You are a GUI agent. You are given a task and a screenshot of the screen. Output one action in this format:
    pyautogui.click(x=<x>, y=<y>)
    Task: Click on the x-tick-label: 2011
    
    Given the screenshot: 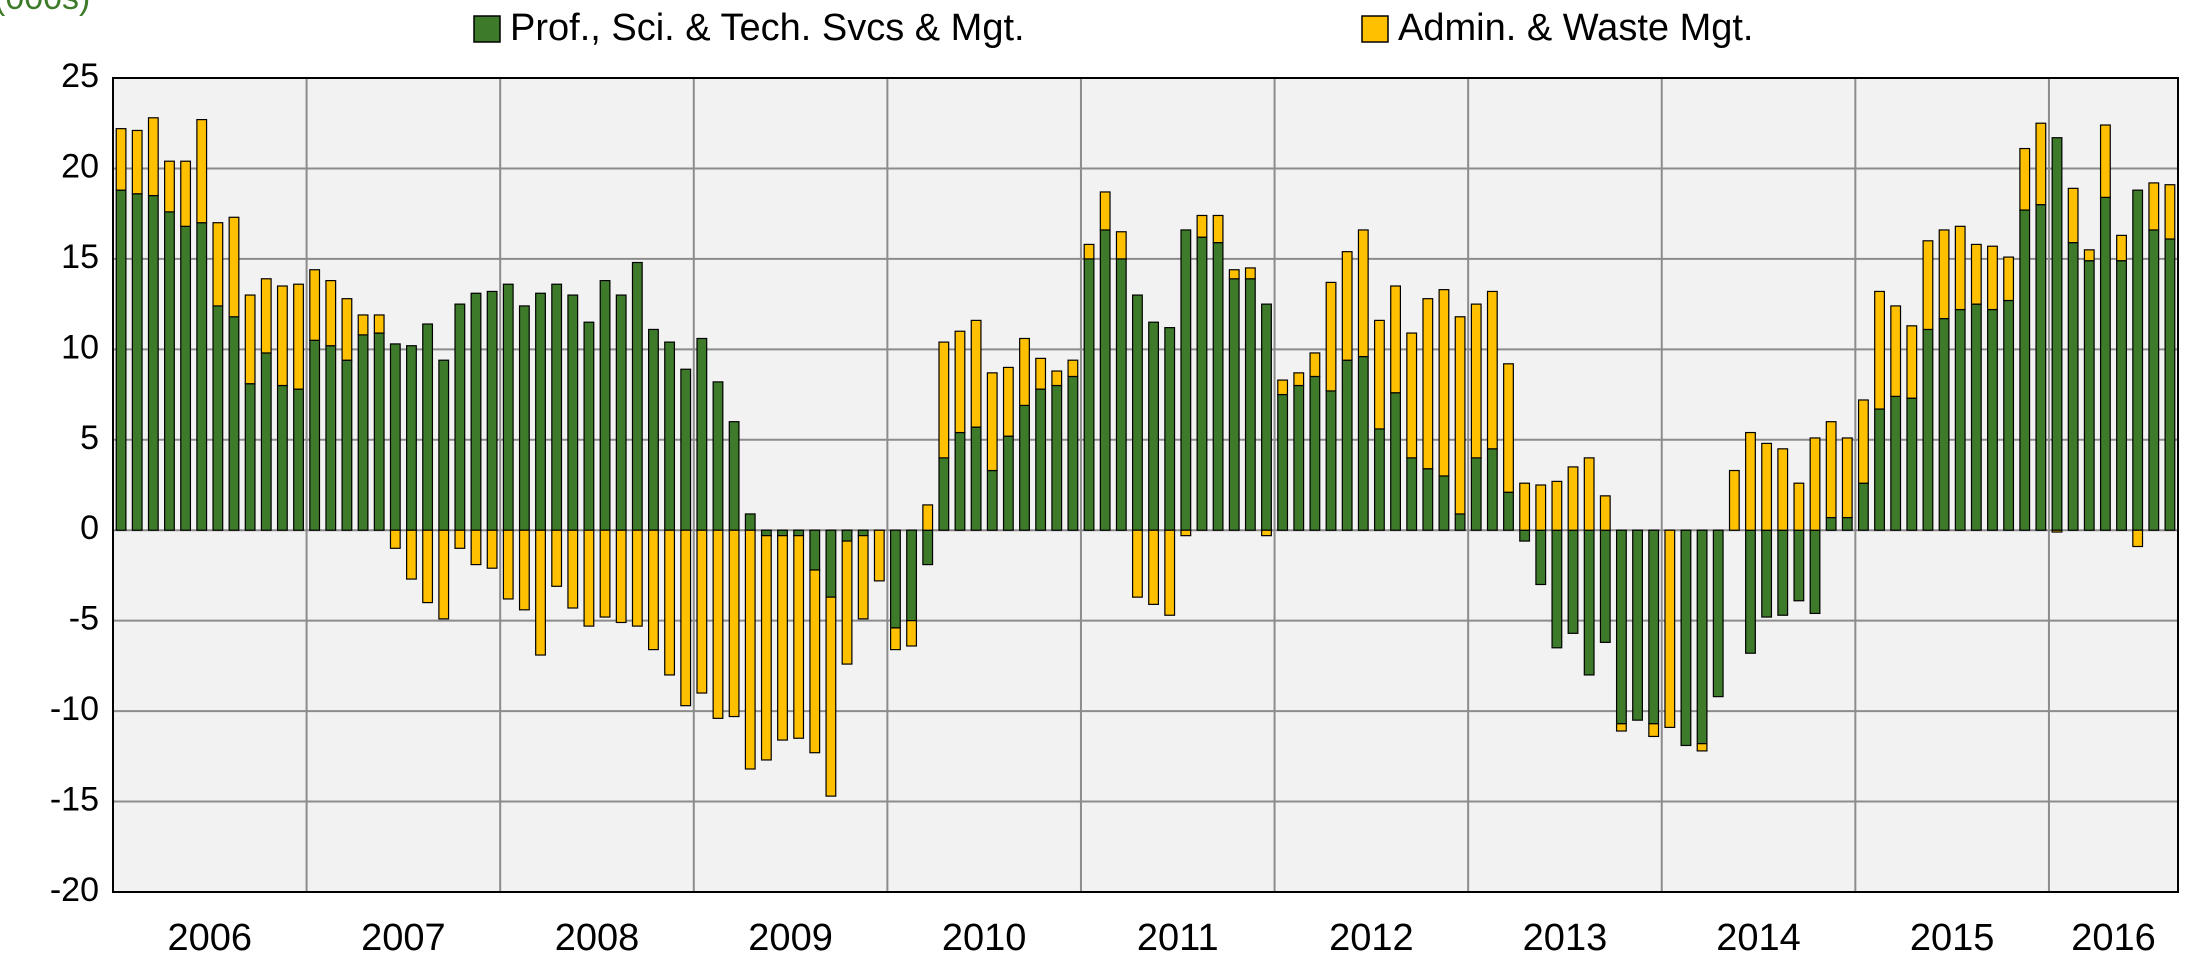 What is the action you would take?
    pyautogui.click(x=1178, y=938)
    